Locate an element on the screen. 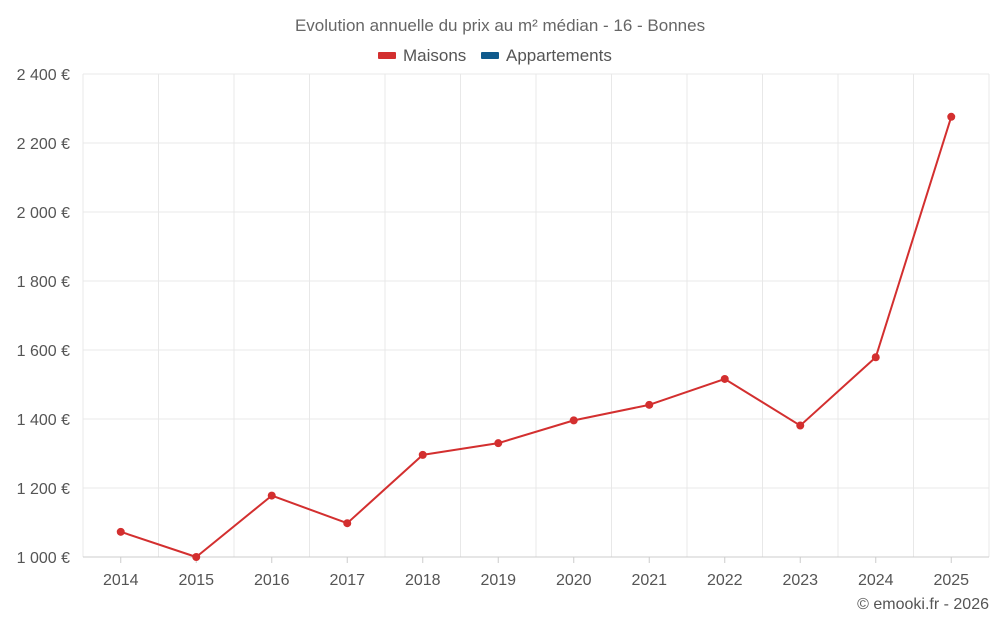 The height and width of the screenshot is (625, 1000). legend-label-maisons: Maisons is located at coordinates (434, 55).